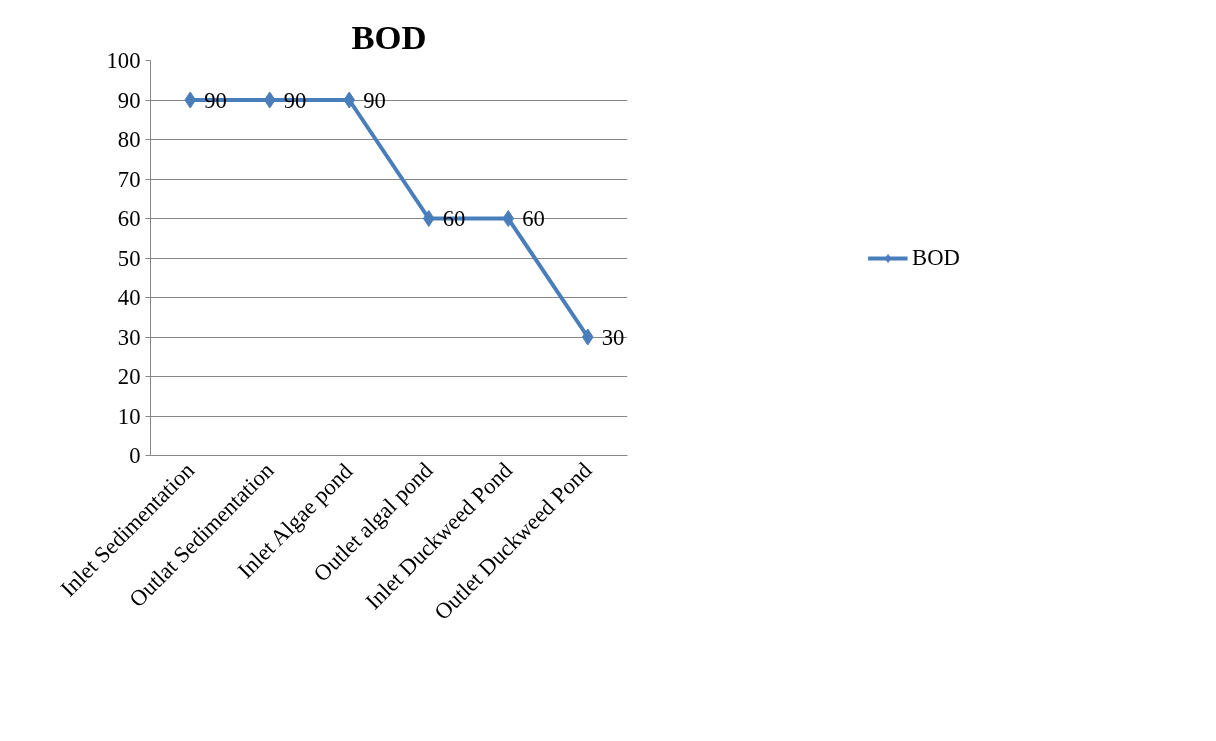 The height and width of the screenshot is (741, 1216). I want to click on y-tick-label: 0, so click(135, 455).